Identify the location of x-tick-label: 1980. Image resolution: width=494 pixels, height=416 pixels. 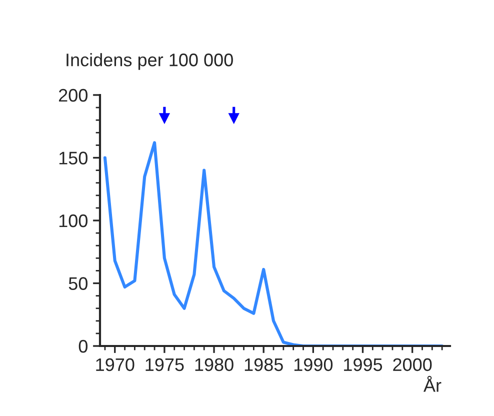
(214, 365).